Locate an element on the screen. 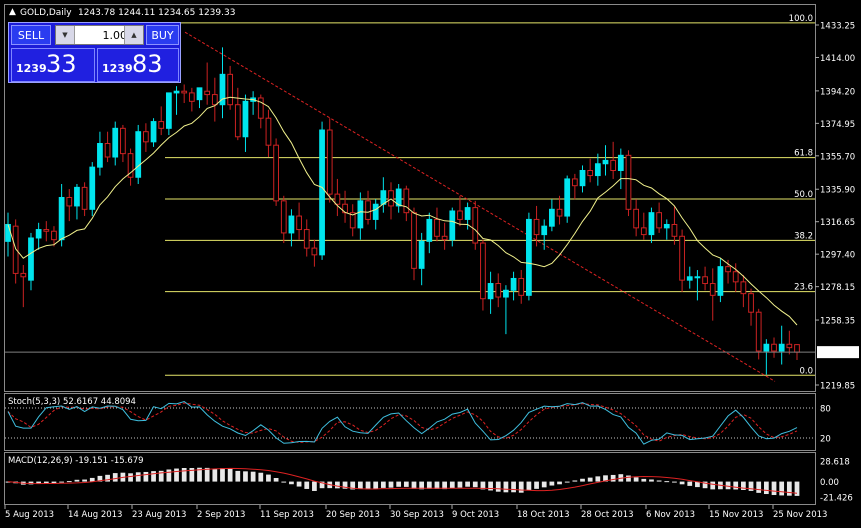  lot-size-input is located at coordinates (102, 35).